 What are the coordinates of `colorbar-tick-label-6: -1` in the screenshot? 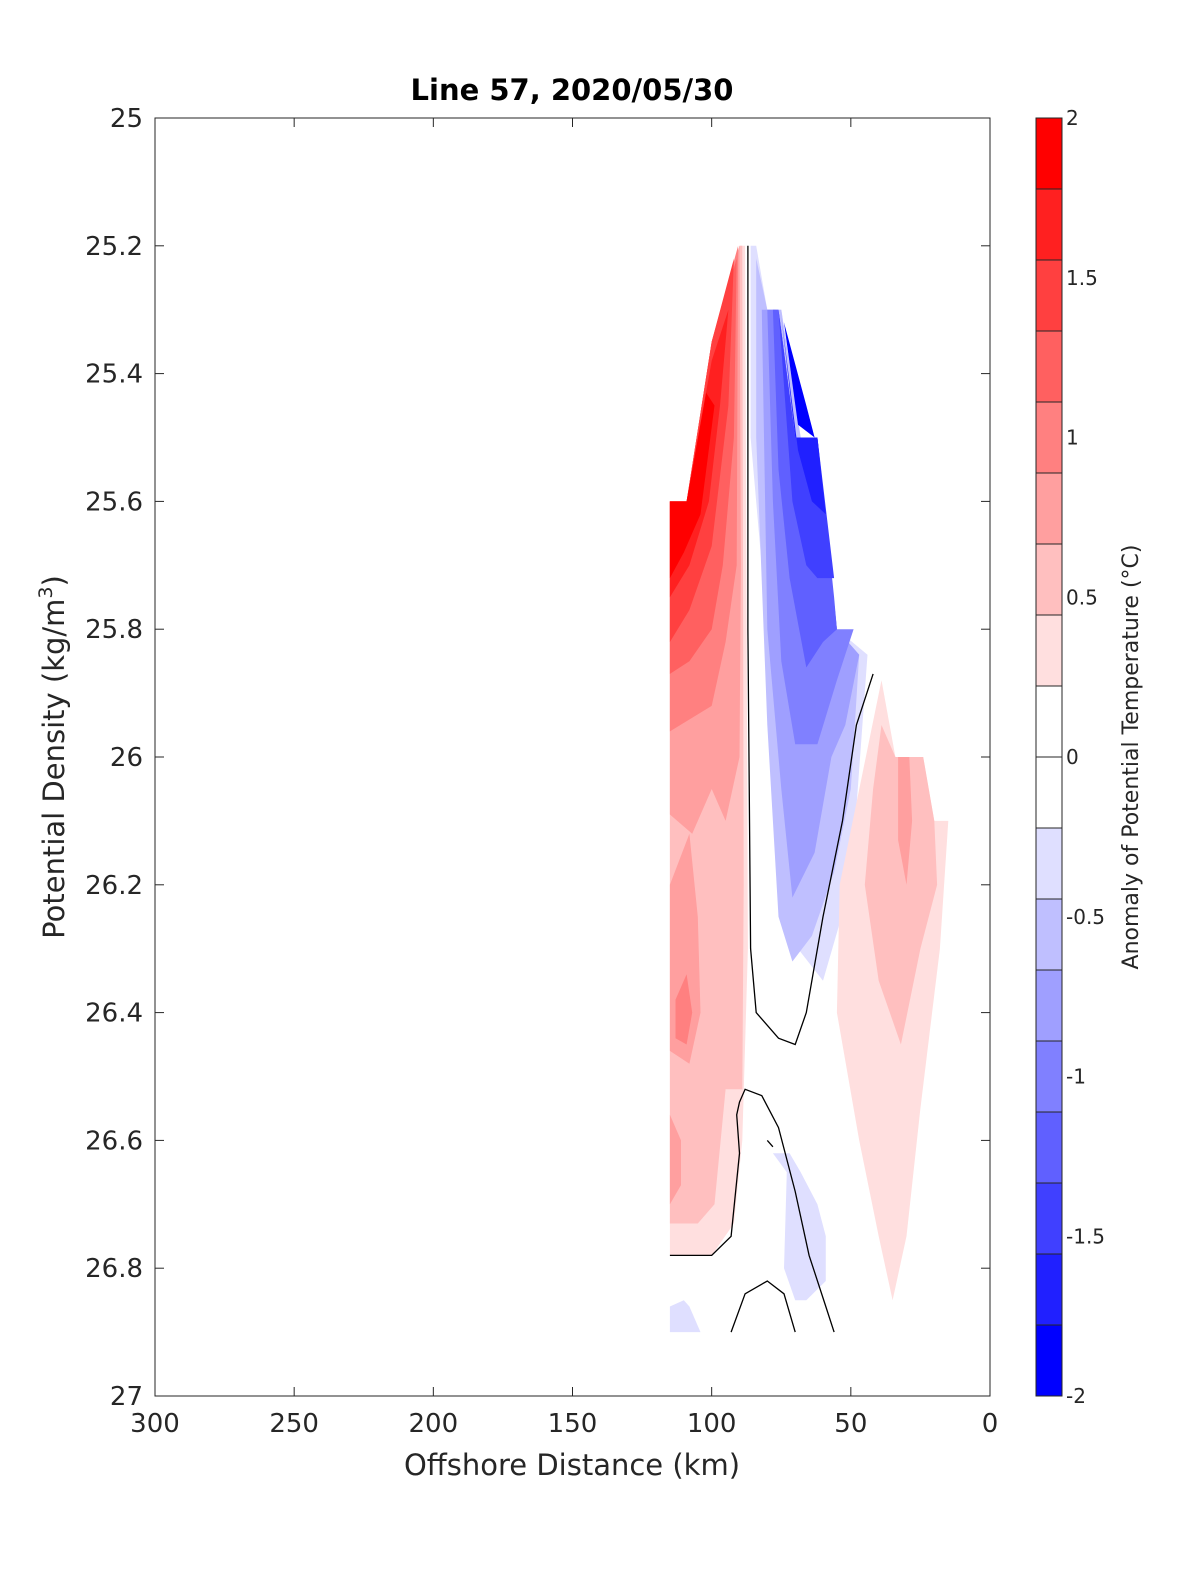 It's located at (1076, 1077).